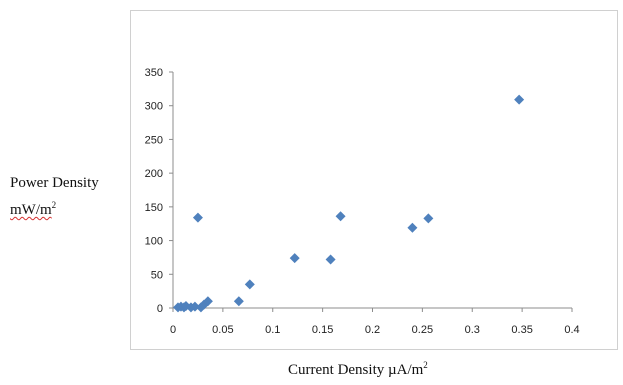 The image size is (623, 385). Describe the element at coordinates (154, 242) in the screenshot. I see `y-tick-label: 100` at that location.